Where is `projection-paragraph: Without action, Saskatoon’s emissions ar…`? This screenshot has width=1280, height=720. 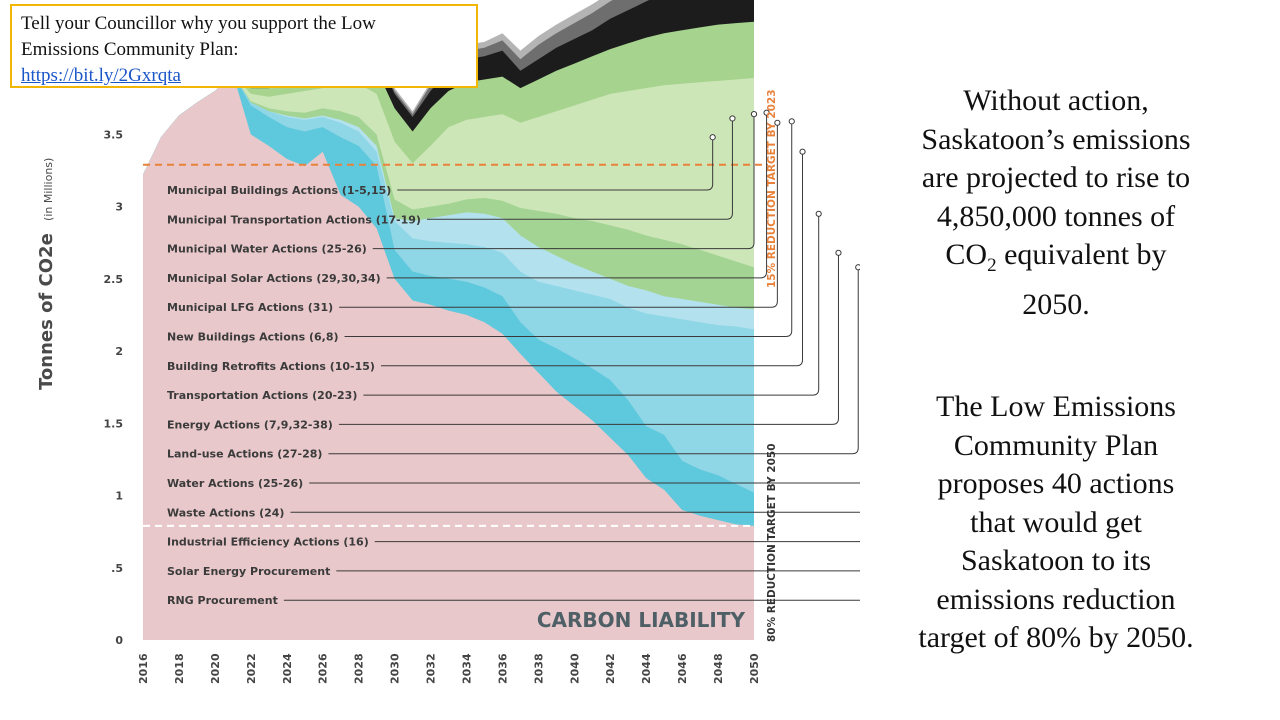 projection-paragraph: Without action, Saskatoon’s emissions ar… is located at coordinates (1056, 203).